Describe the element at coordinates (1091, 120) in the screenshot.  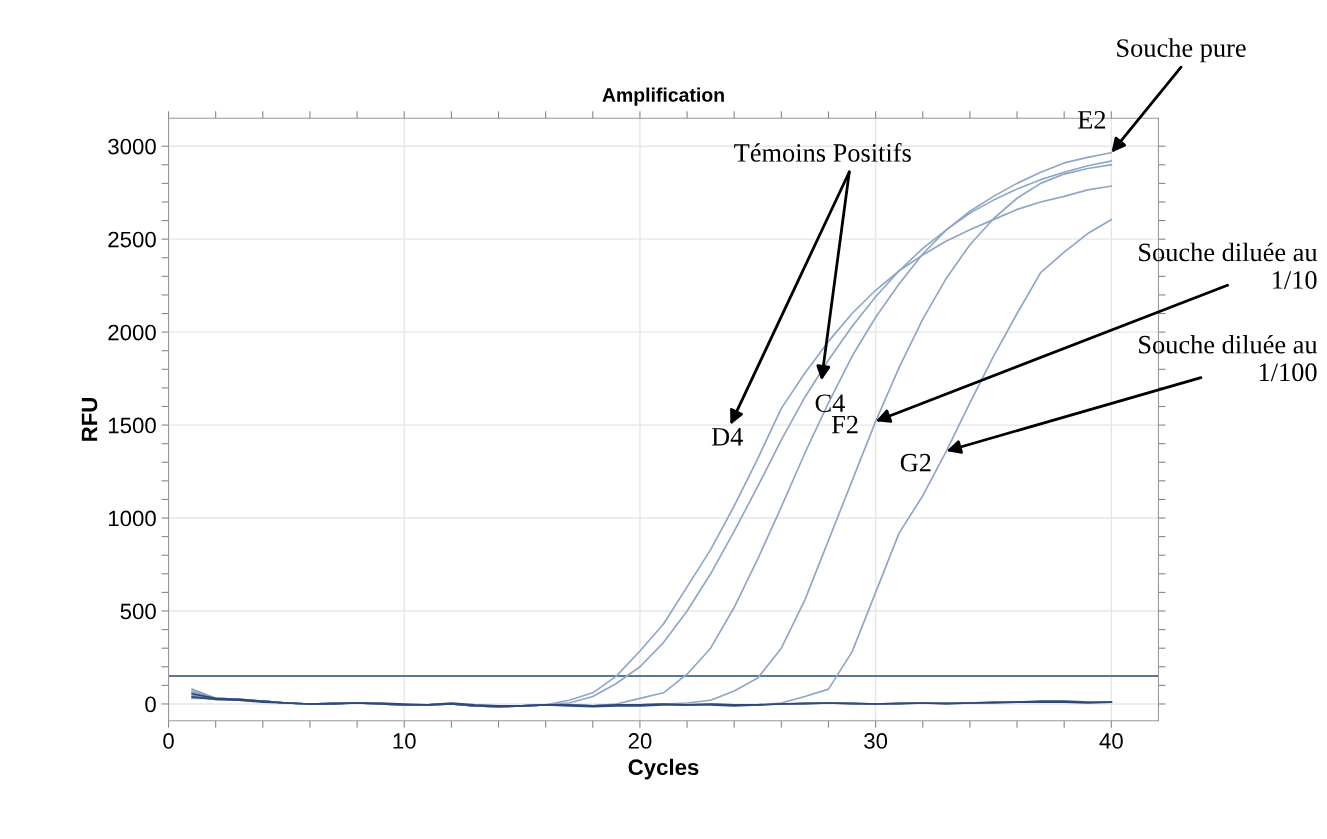
I see `series-label: E2` at that location.